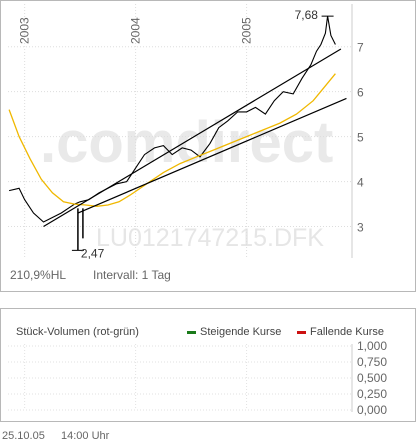 The height and width of the screenshot is (443, 417). I want to click on legend-falling-swatch, so click(301, 332).